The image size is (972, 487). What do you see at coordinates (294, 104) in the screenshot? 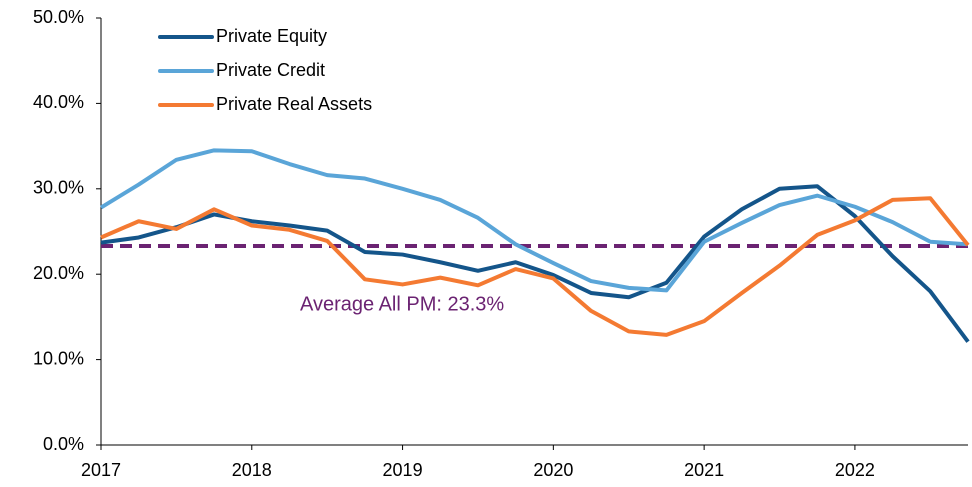
I see `legend-label: Private Real Assets` at bounding box center [294, 104].